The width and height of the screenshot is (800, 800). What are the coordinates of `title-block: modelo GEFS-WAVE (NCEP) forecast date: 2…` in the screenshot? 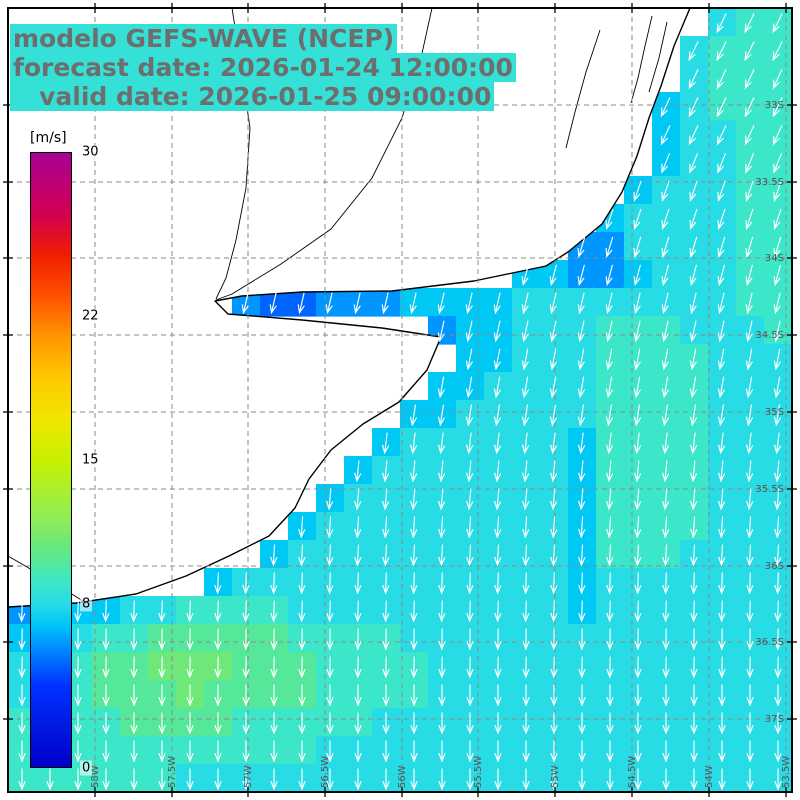 It's located at (263, 67).